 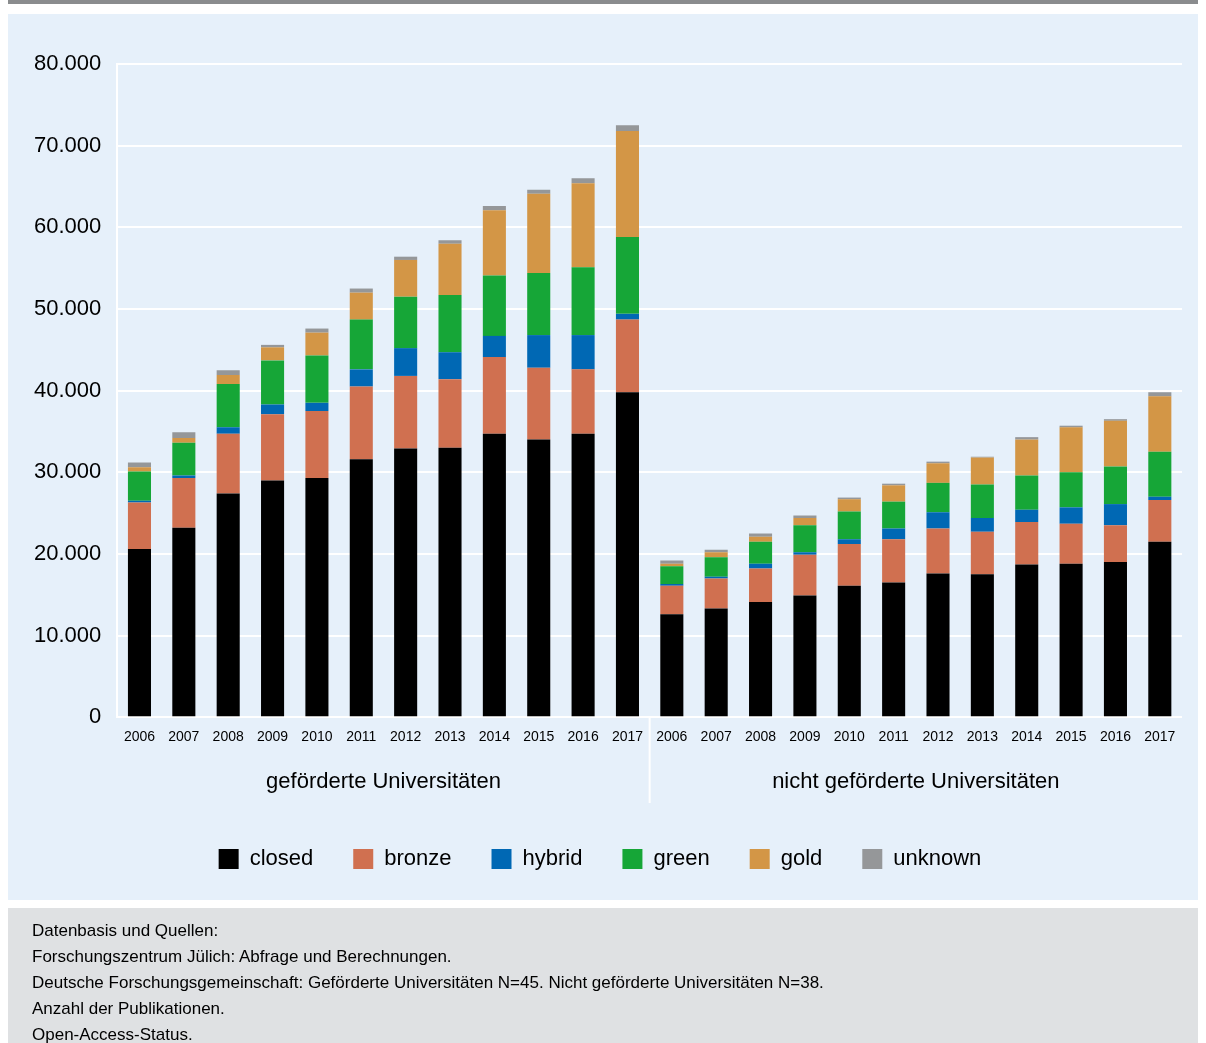 What do you see at coordinates (383, 781) in the screenshot?
I see `text: geförderte Universitäten` at bounding box center [383, 781].